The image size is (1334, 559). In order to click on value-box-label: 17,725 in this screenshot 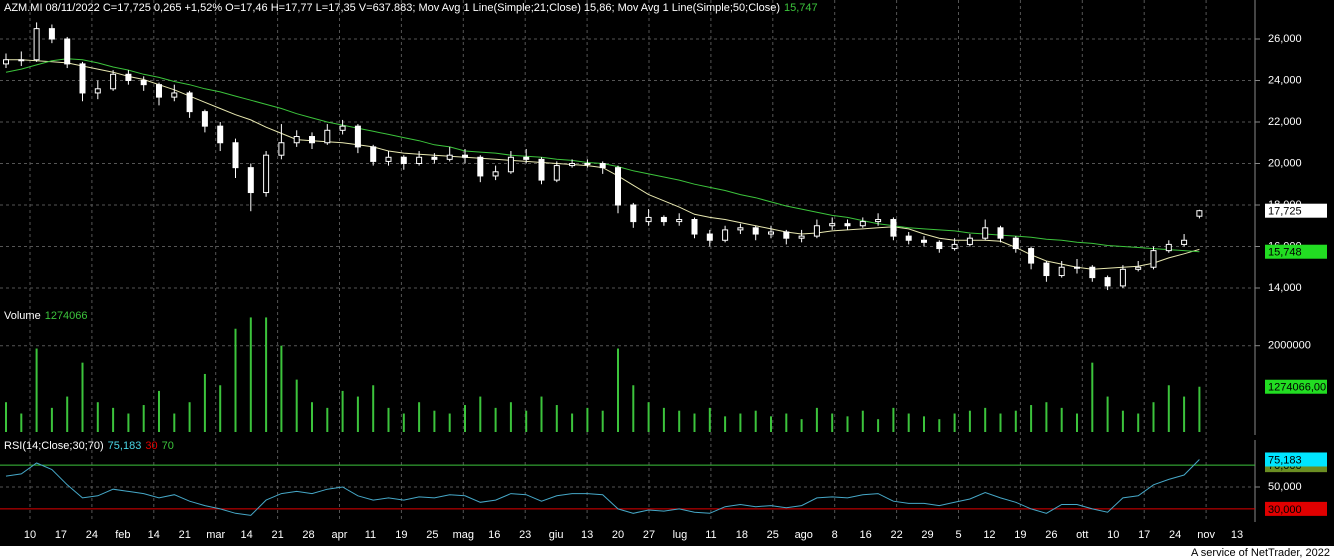, I will do `click(1285, 212)`.